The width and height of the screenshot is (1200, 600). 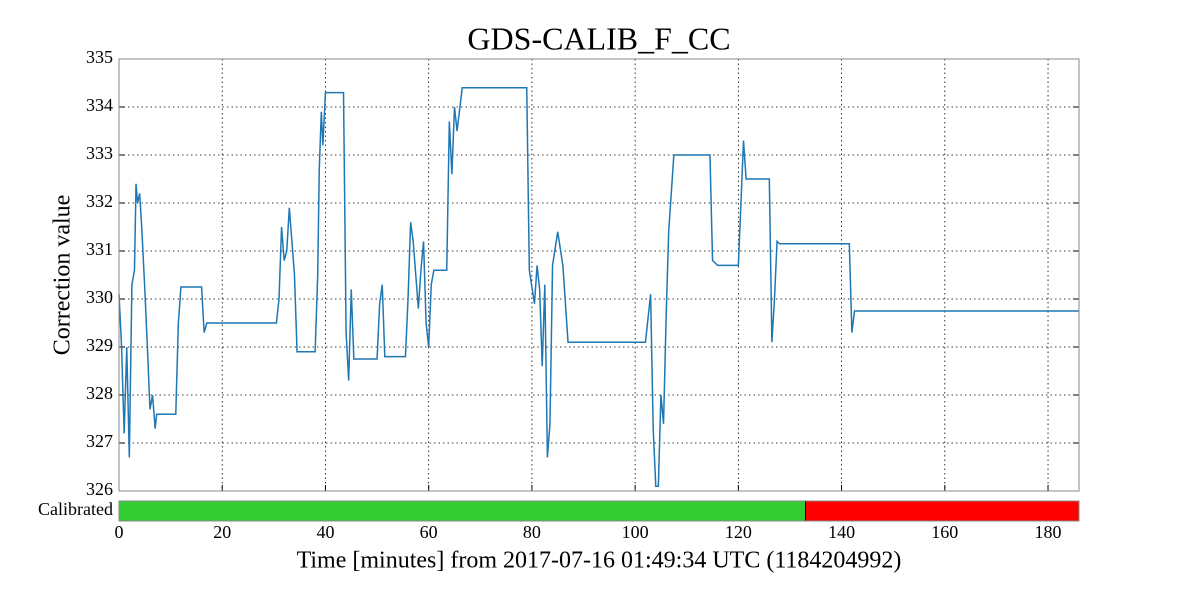 I want to click on x-tick-label: 20, so click(x=222, y=532).